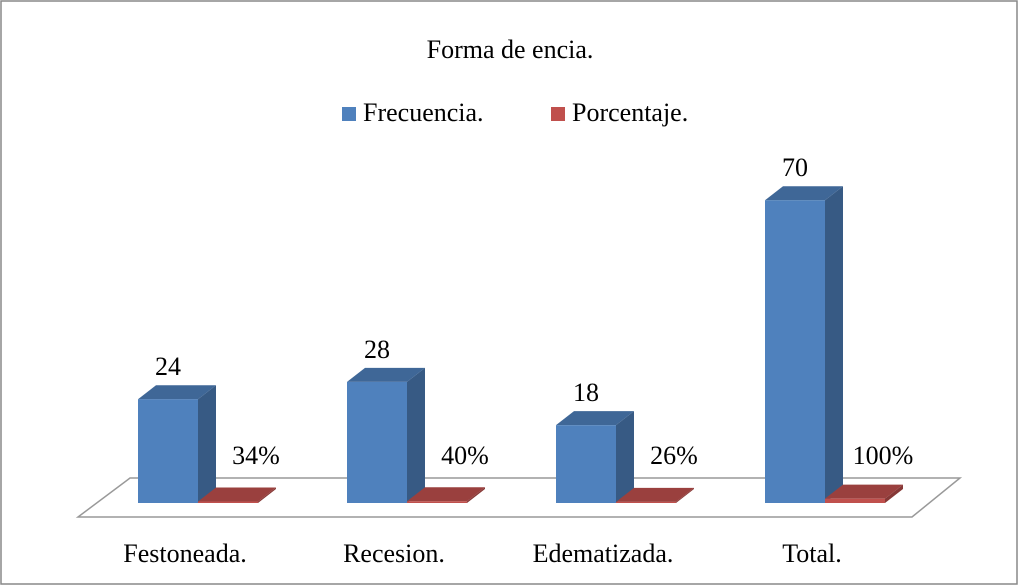 The width and height of the screenshot is (1019, 586). Describe the element at coordinates (812, 553) in the screenshot. I see `x-tick-label: Total.` at that location.